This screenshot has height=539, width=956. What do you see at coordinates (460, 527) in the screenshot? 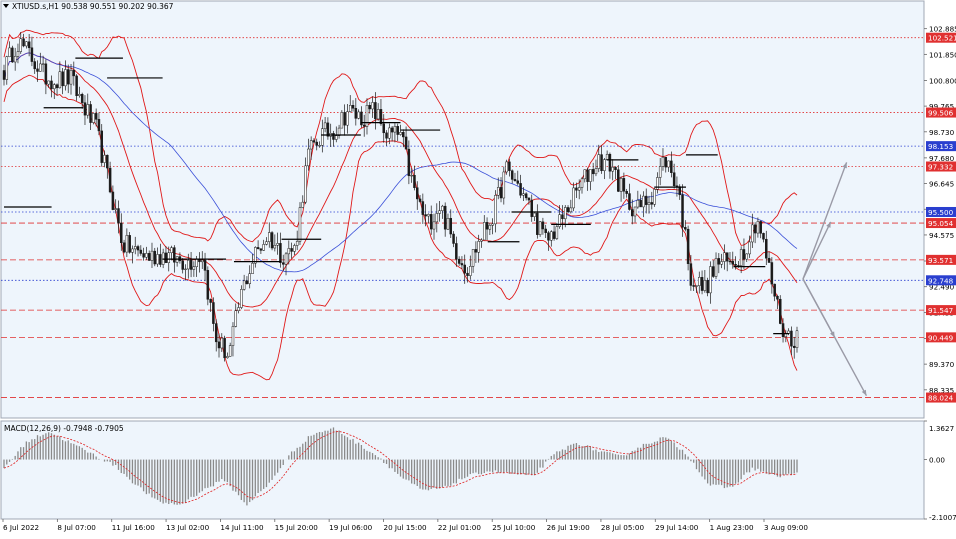
I see `time-tick-label: 22 Jul 01:00` at bounding box center [460, 527].